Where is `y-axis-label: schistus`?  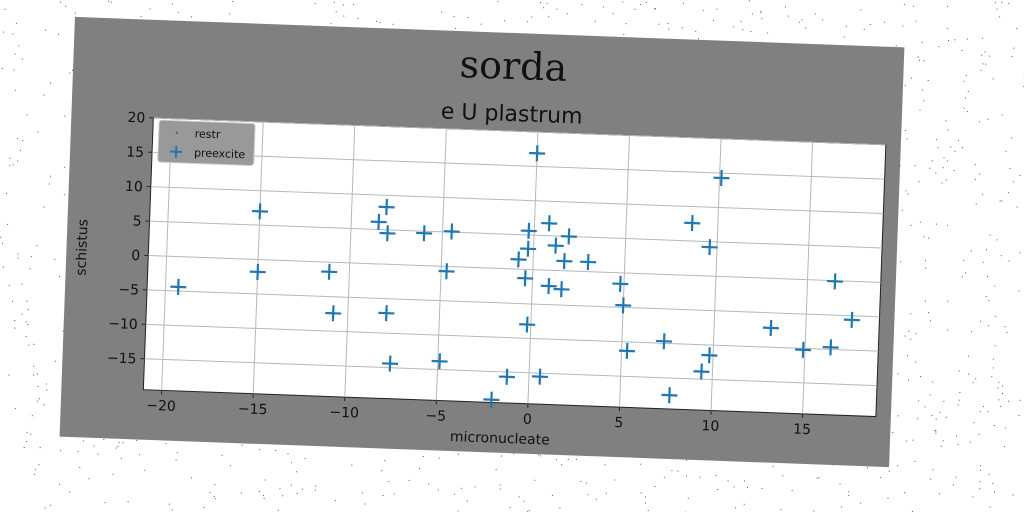
y-axis-label: schistus is located at coordinates (83, 247).